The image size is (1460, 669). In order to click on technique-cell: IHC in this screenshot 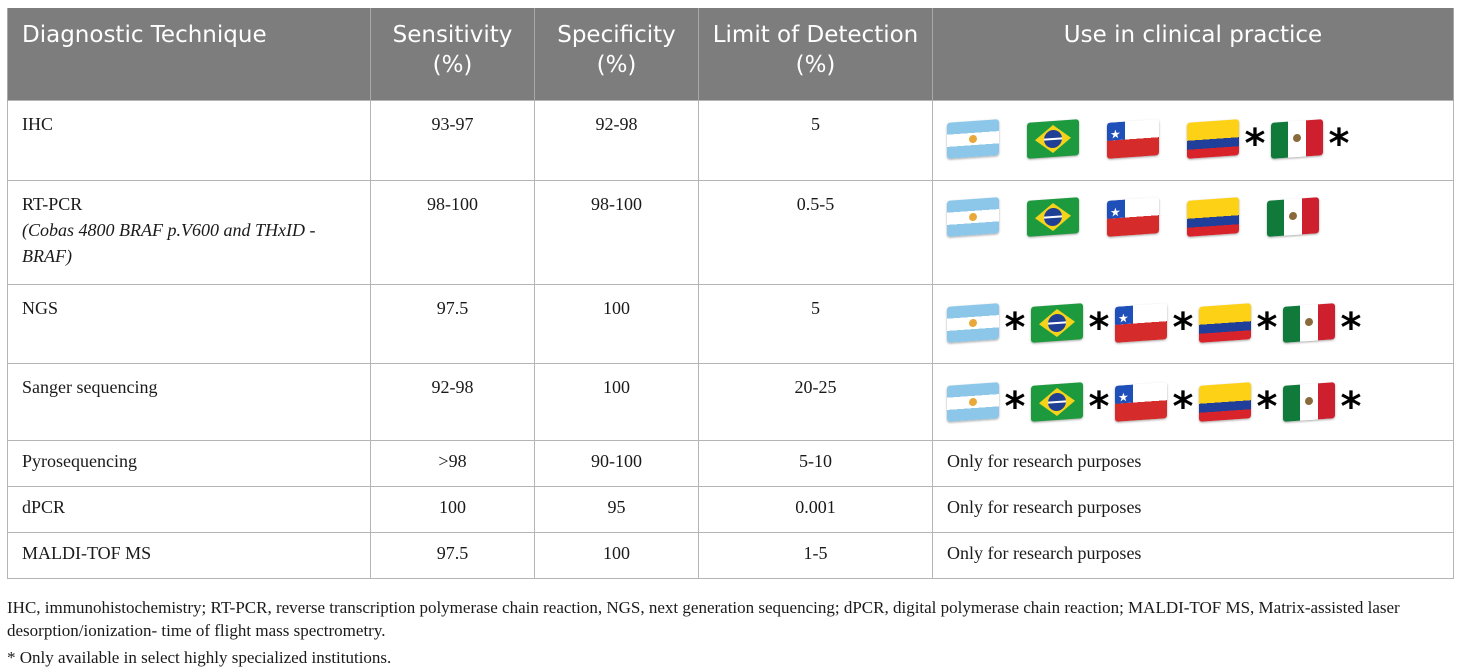, I will do `click(189, 140)`.